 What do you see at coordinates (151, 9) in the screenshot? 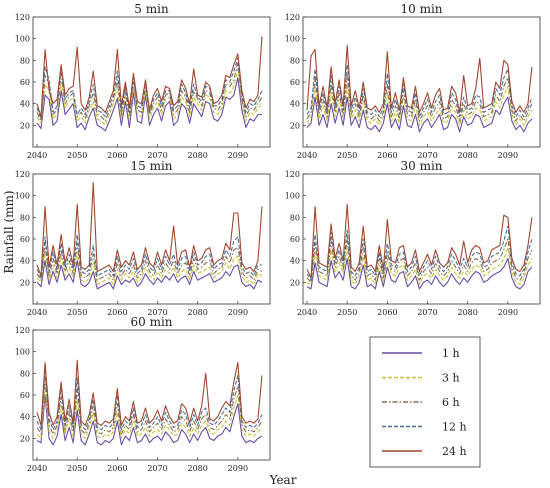
I see `panel-title: 5 min` at bounding box center [151, 9].